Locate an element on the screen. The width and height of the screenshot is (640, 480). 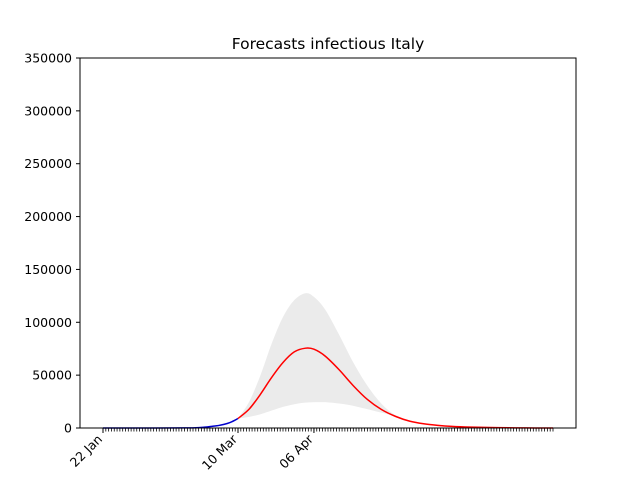
y-tick-label-3: 150000 is located at coordinates (48, 269).